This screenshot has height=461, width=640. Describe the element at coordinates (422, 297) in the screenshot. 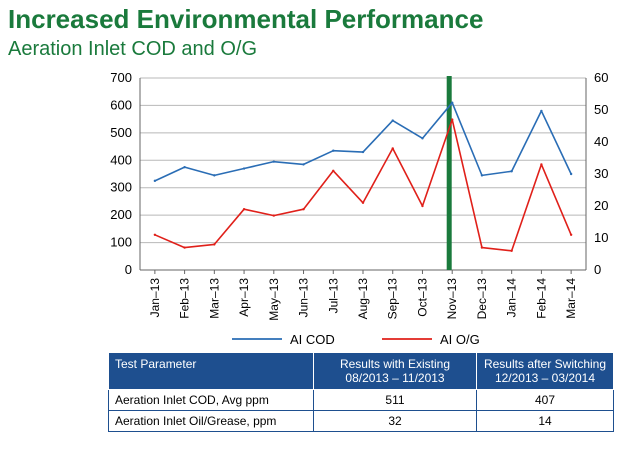

I see `x-tick-label: Oct–13` at that location.